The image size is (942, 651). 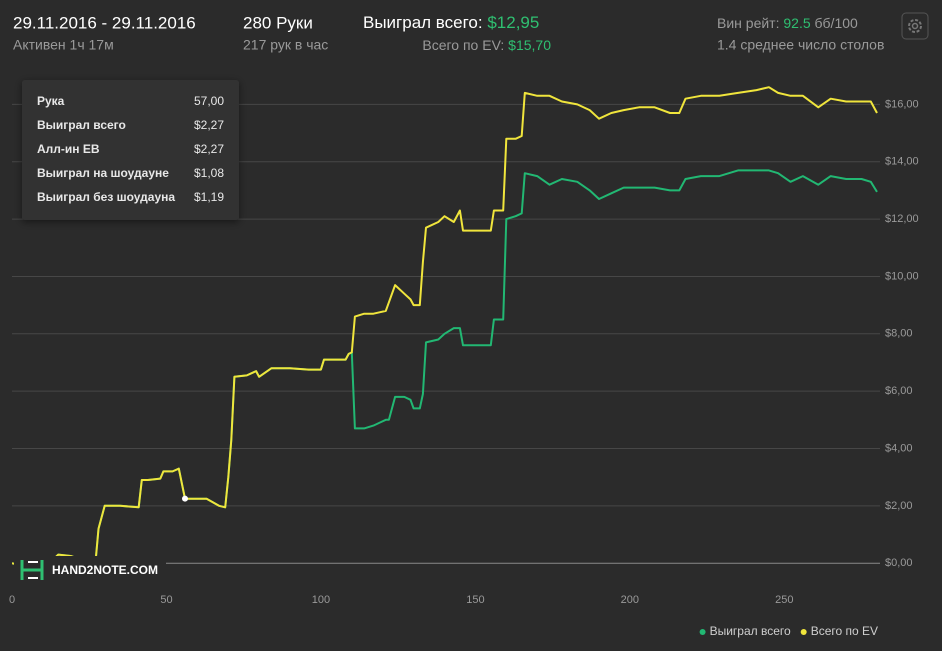 I want to click on legend-label: Всего по EV, so click(x=844, y=631).